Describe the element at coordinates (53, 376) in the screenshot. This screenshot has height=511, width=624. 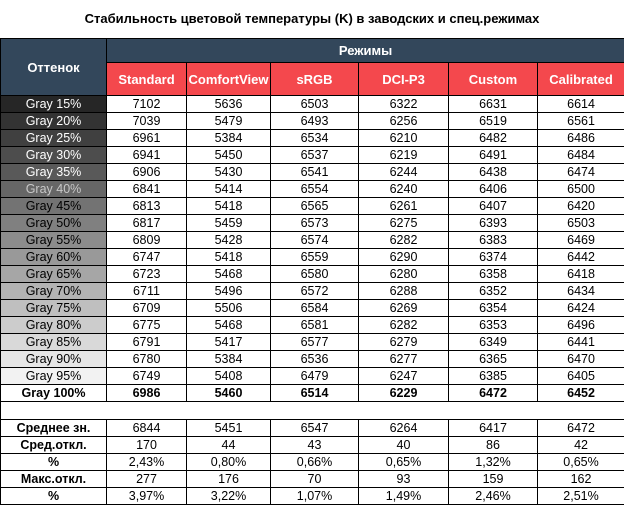
I see `gray-row-label: Gray 95%` at that location.